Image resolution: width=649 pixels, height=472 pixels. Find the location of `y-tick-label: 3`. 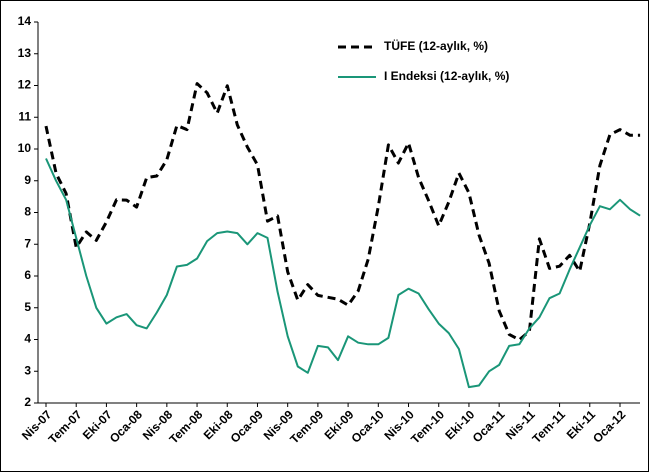

y-tick-label: 3 is located at coordinates (27, 370).